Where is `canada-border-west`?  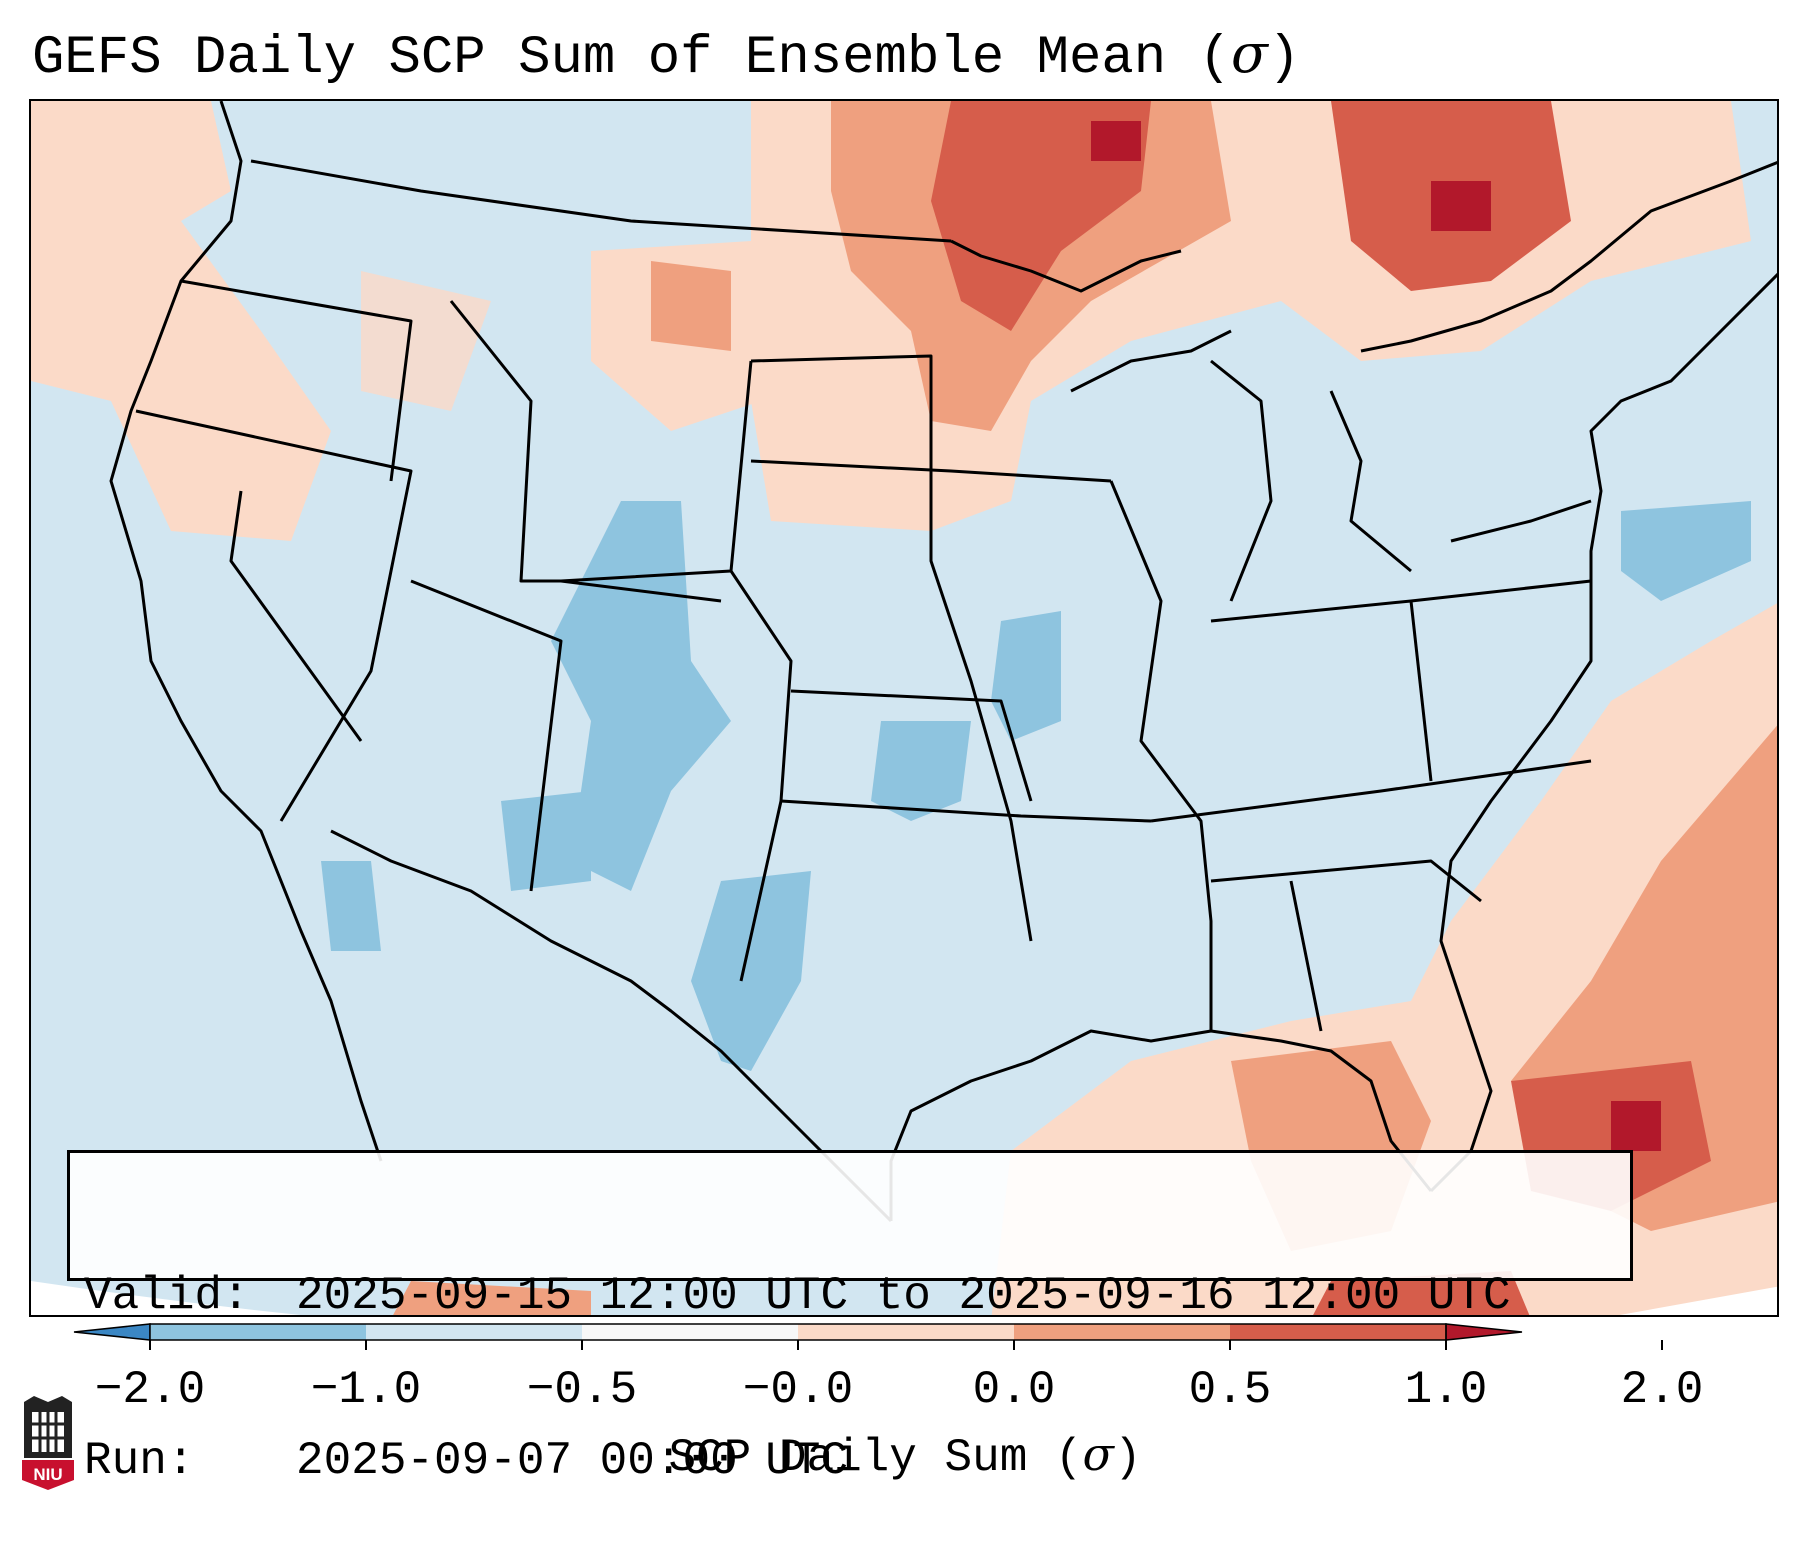
canada-border-west is located at coordinates (601, 201).